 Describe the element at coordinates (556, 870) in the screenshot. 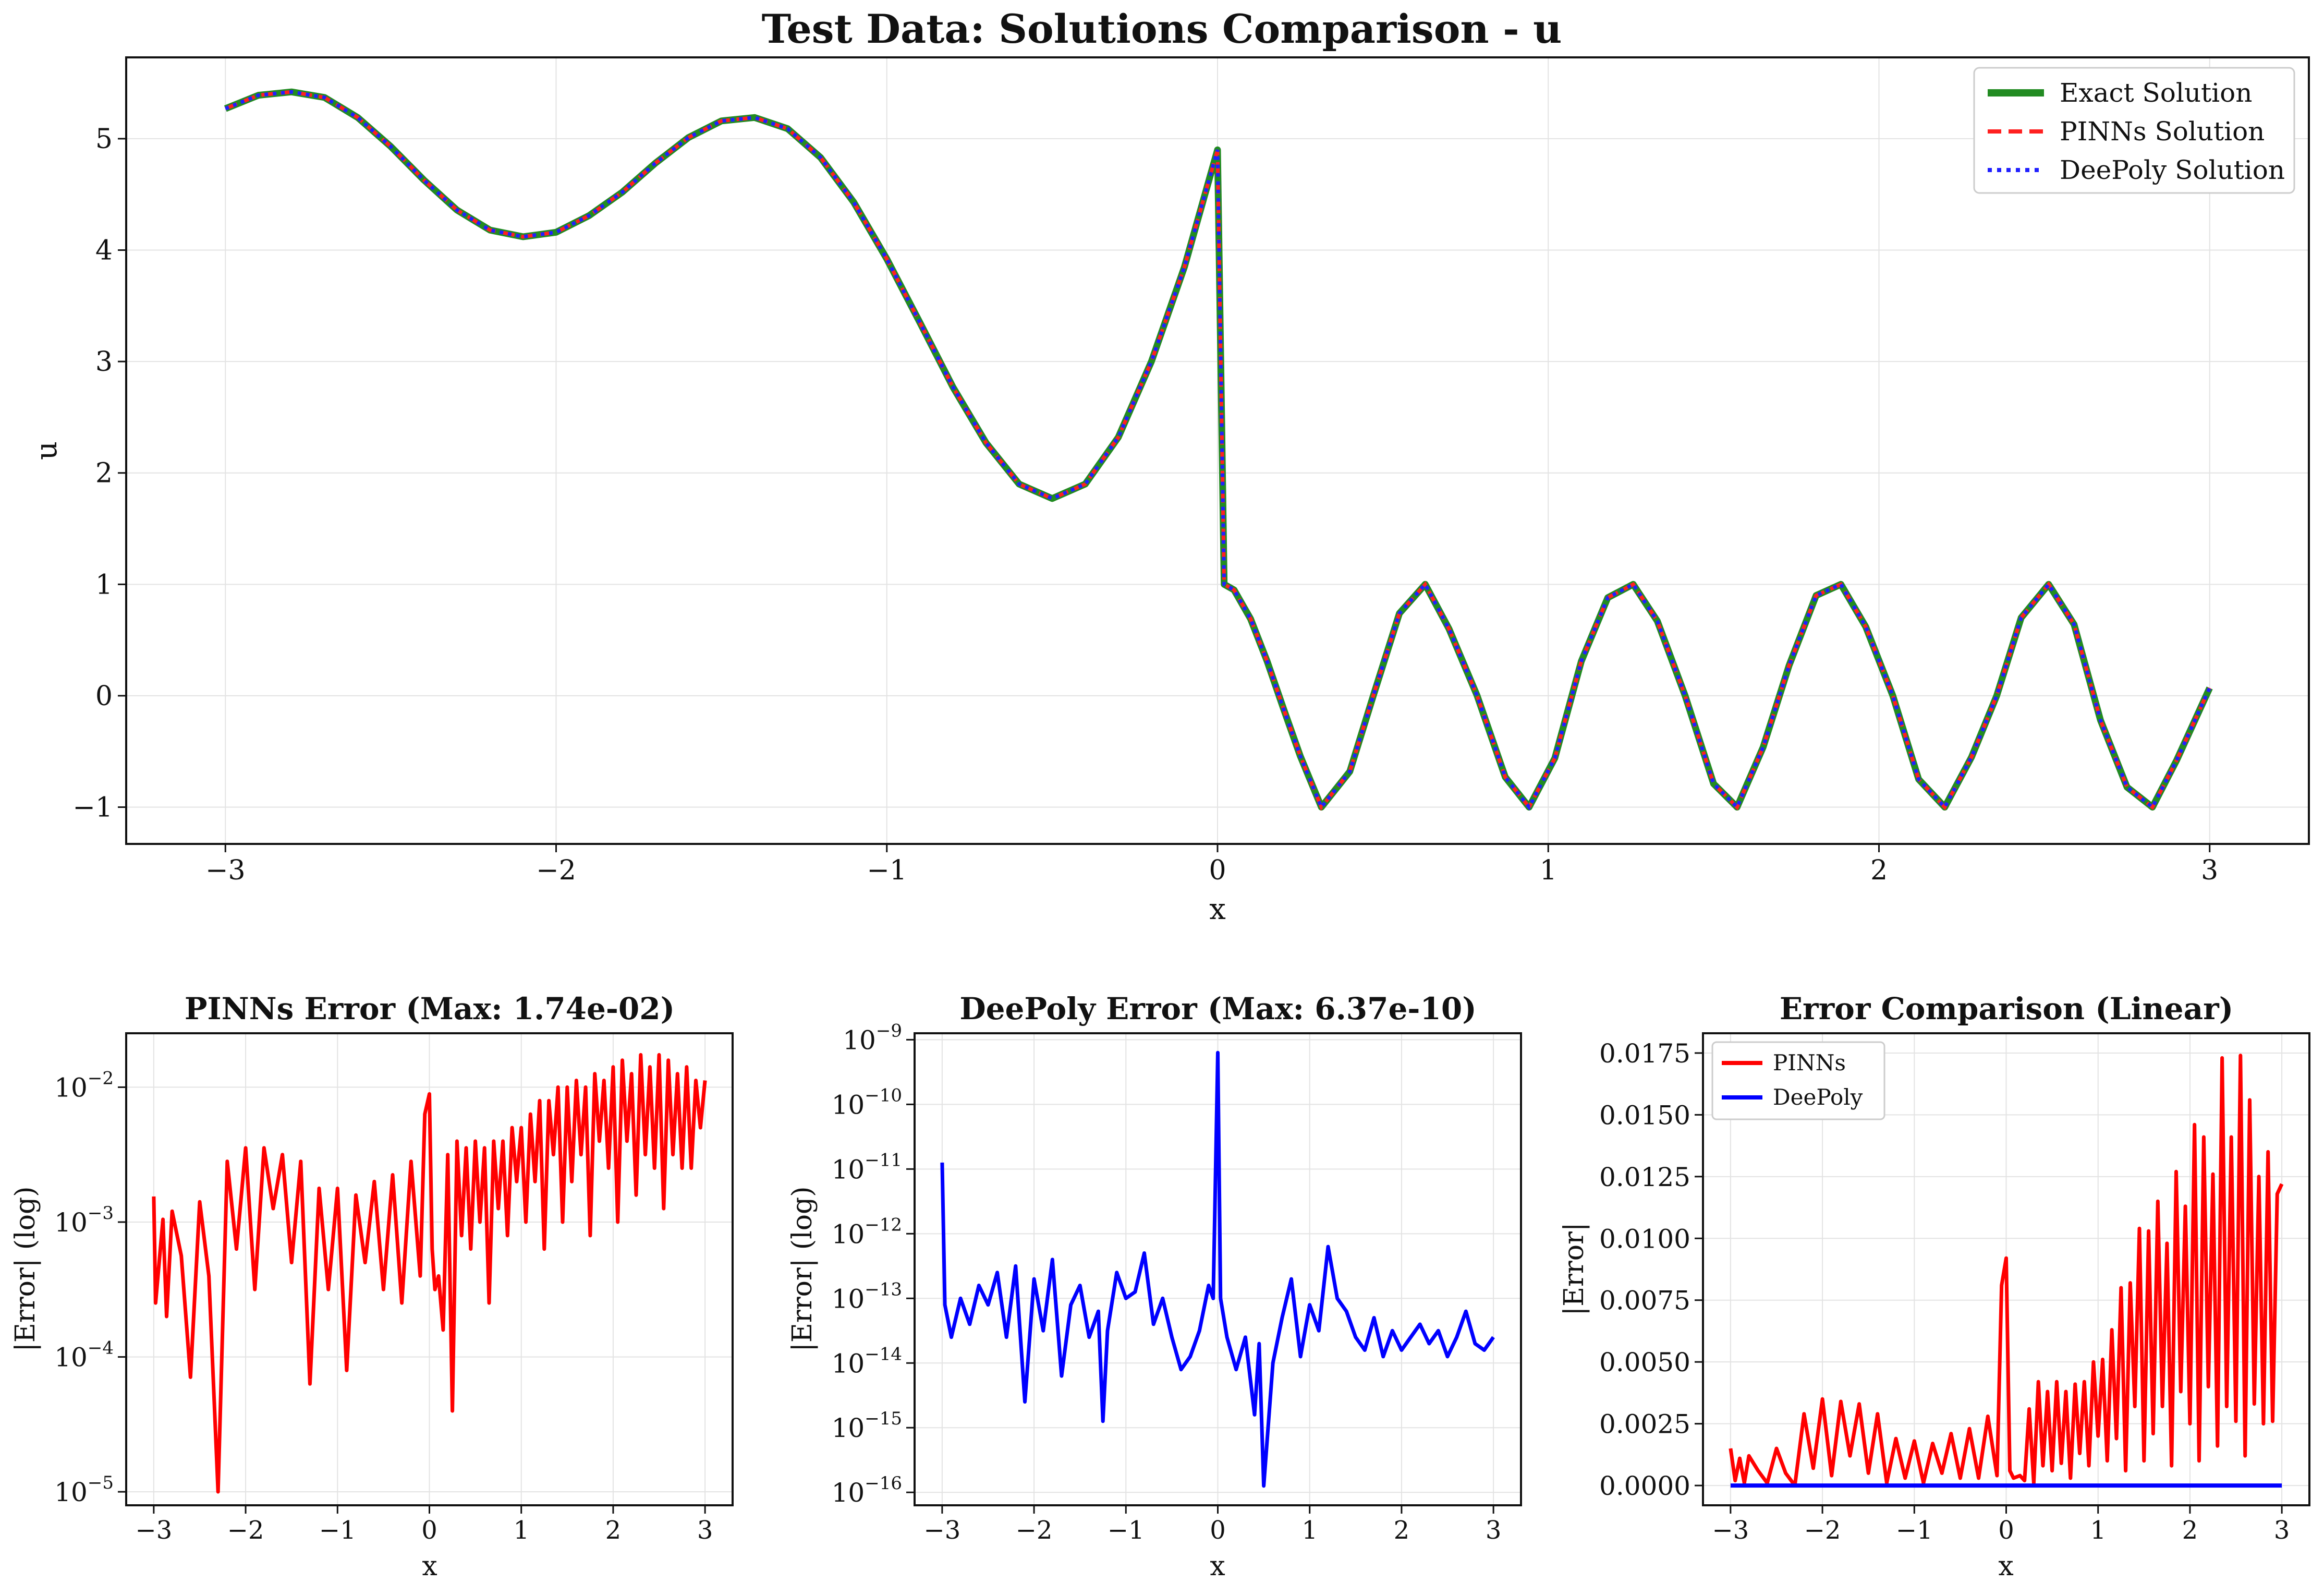

I see `main-x-tick-label: −2` at that location.